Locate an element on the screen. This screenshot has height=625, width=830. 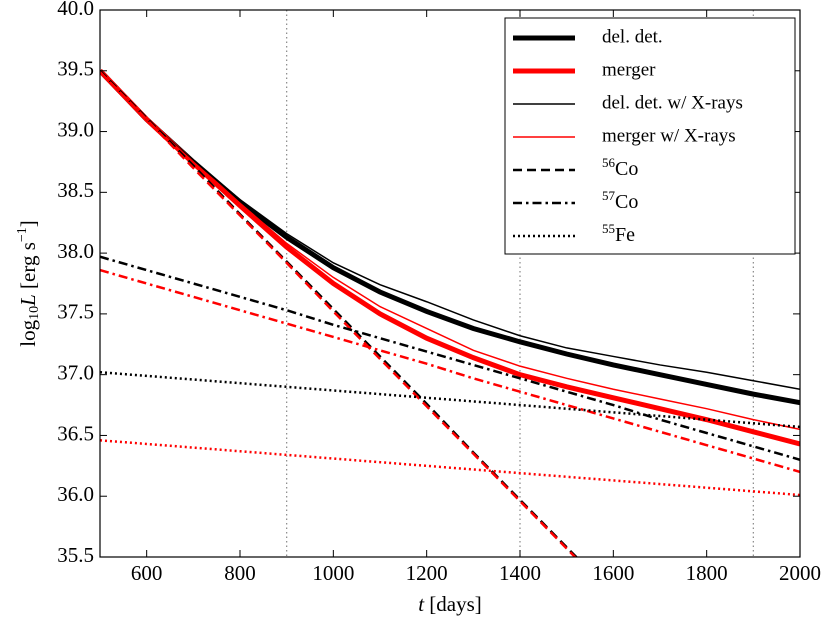
legend-box is located at coordinates (650, 136).